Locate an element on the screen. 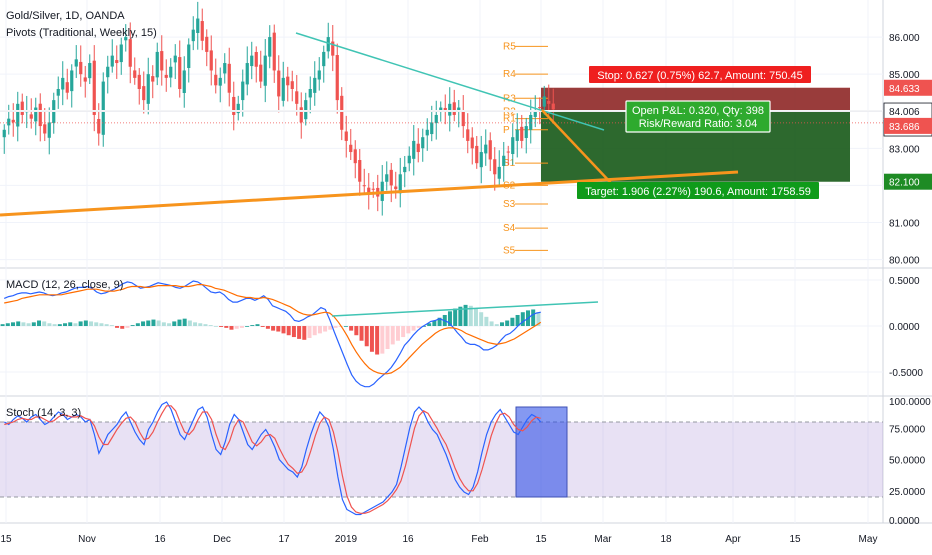  time-tick-label: 18 is located at coordinates (666, 539).